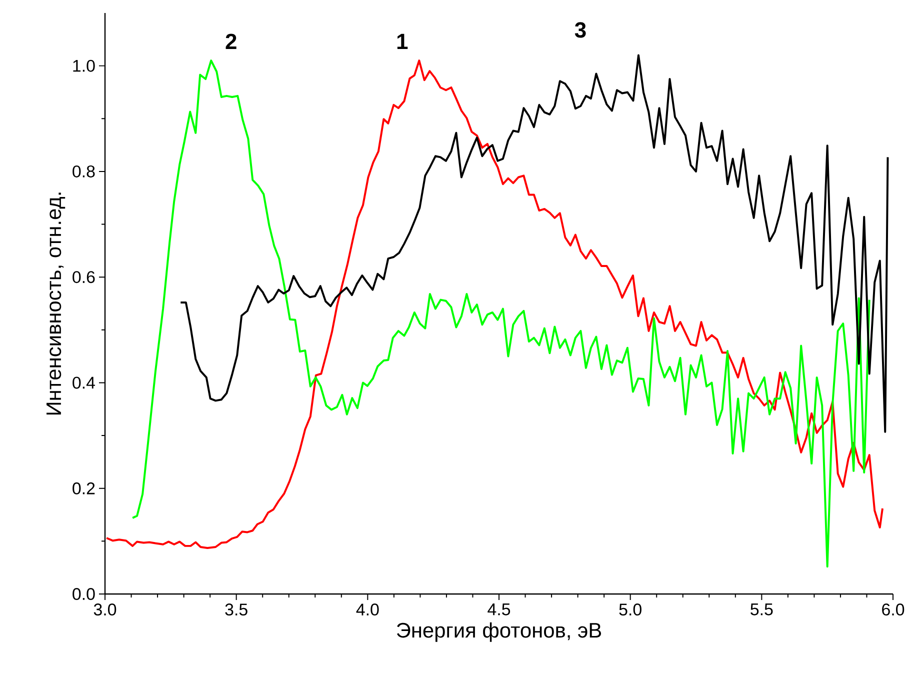  What do you see at coordinates (56, 303) in the screenshot?
I see `y-axis-title: Интенсивность, отн.ед.` at bounding box center [56, 303].